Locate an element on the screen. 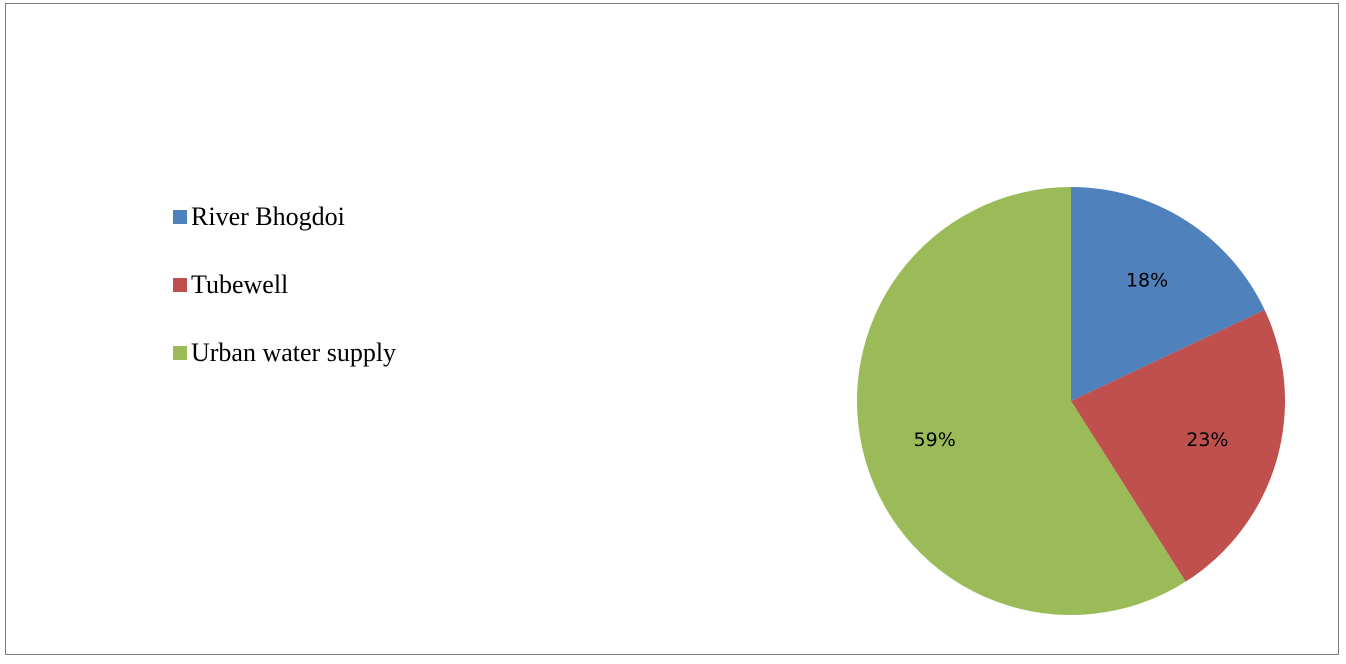 This screenshot has height=664, width=1346. legend-label-river-bhogdoi: River Bhogdoi is located at coordinates (268, 216).